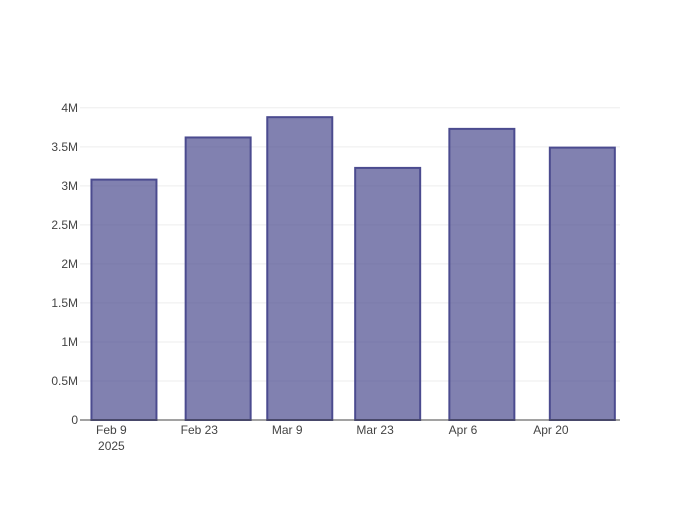 The width and height of the screenshot is (700, 505). What do you see at coordinates (69, 264) in the screenshot?
I see `y-tick-label: 2M` at bounding box center [69, 264].